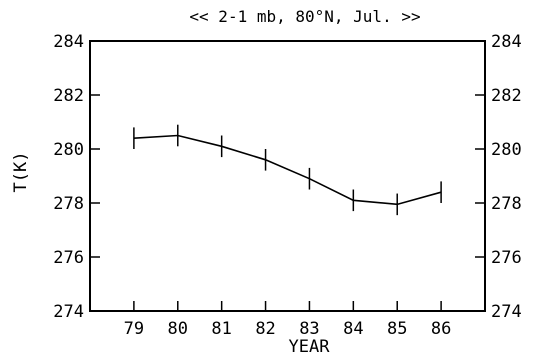 Image resolution: width=535 pixels, height=356 pixels. I want to click on y-tick-label-right: 284, so click(506, 42).